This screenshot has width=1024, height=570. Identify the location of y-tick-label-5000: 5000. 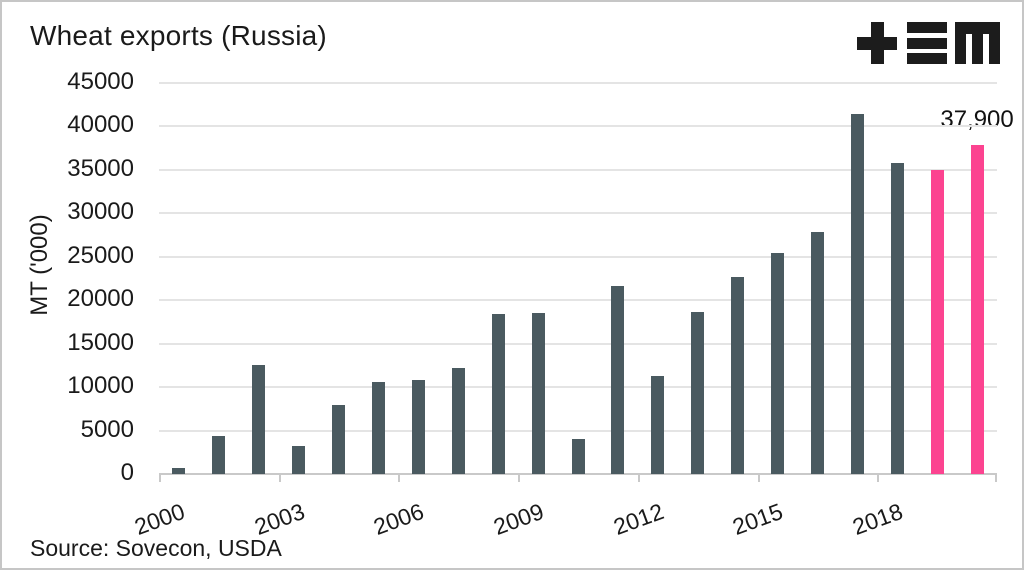
(107, 429).